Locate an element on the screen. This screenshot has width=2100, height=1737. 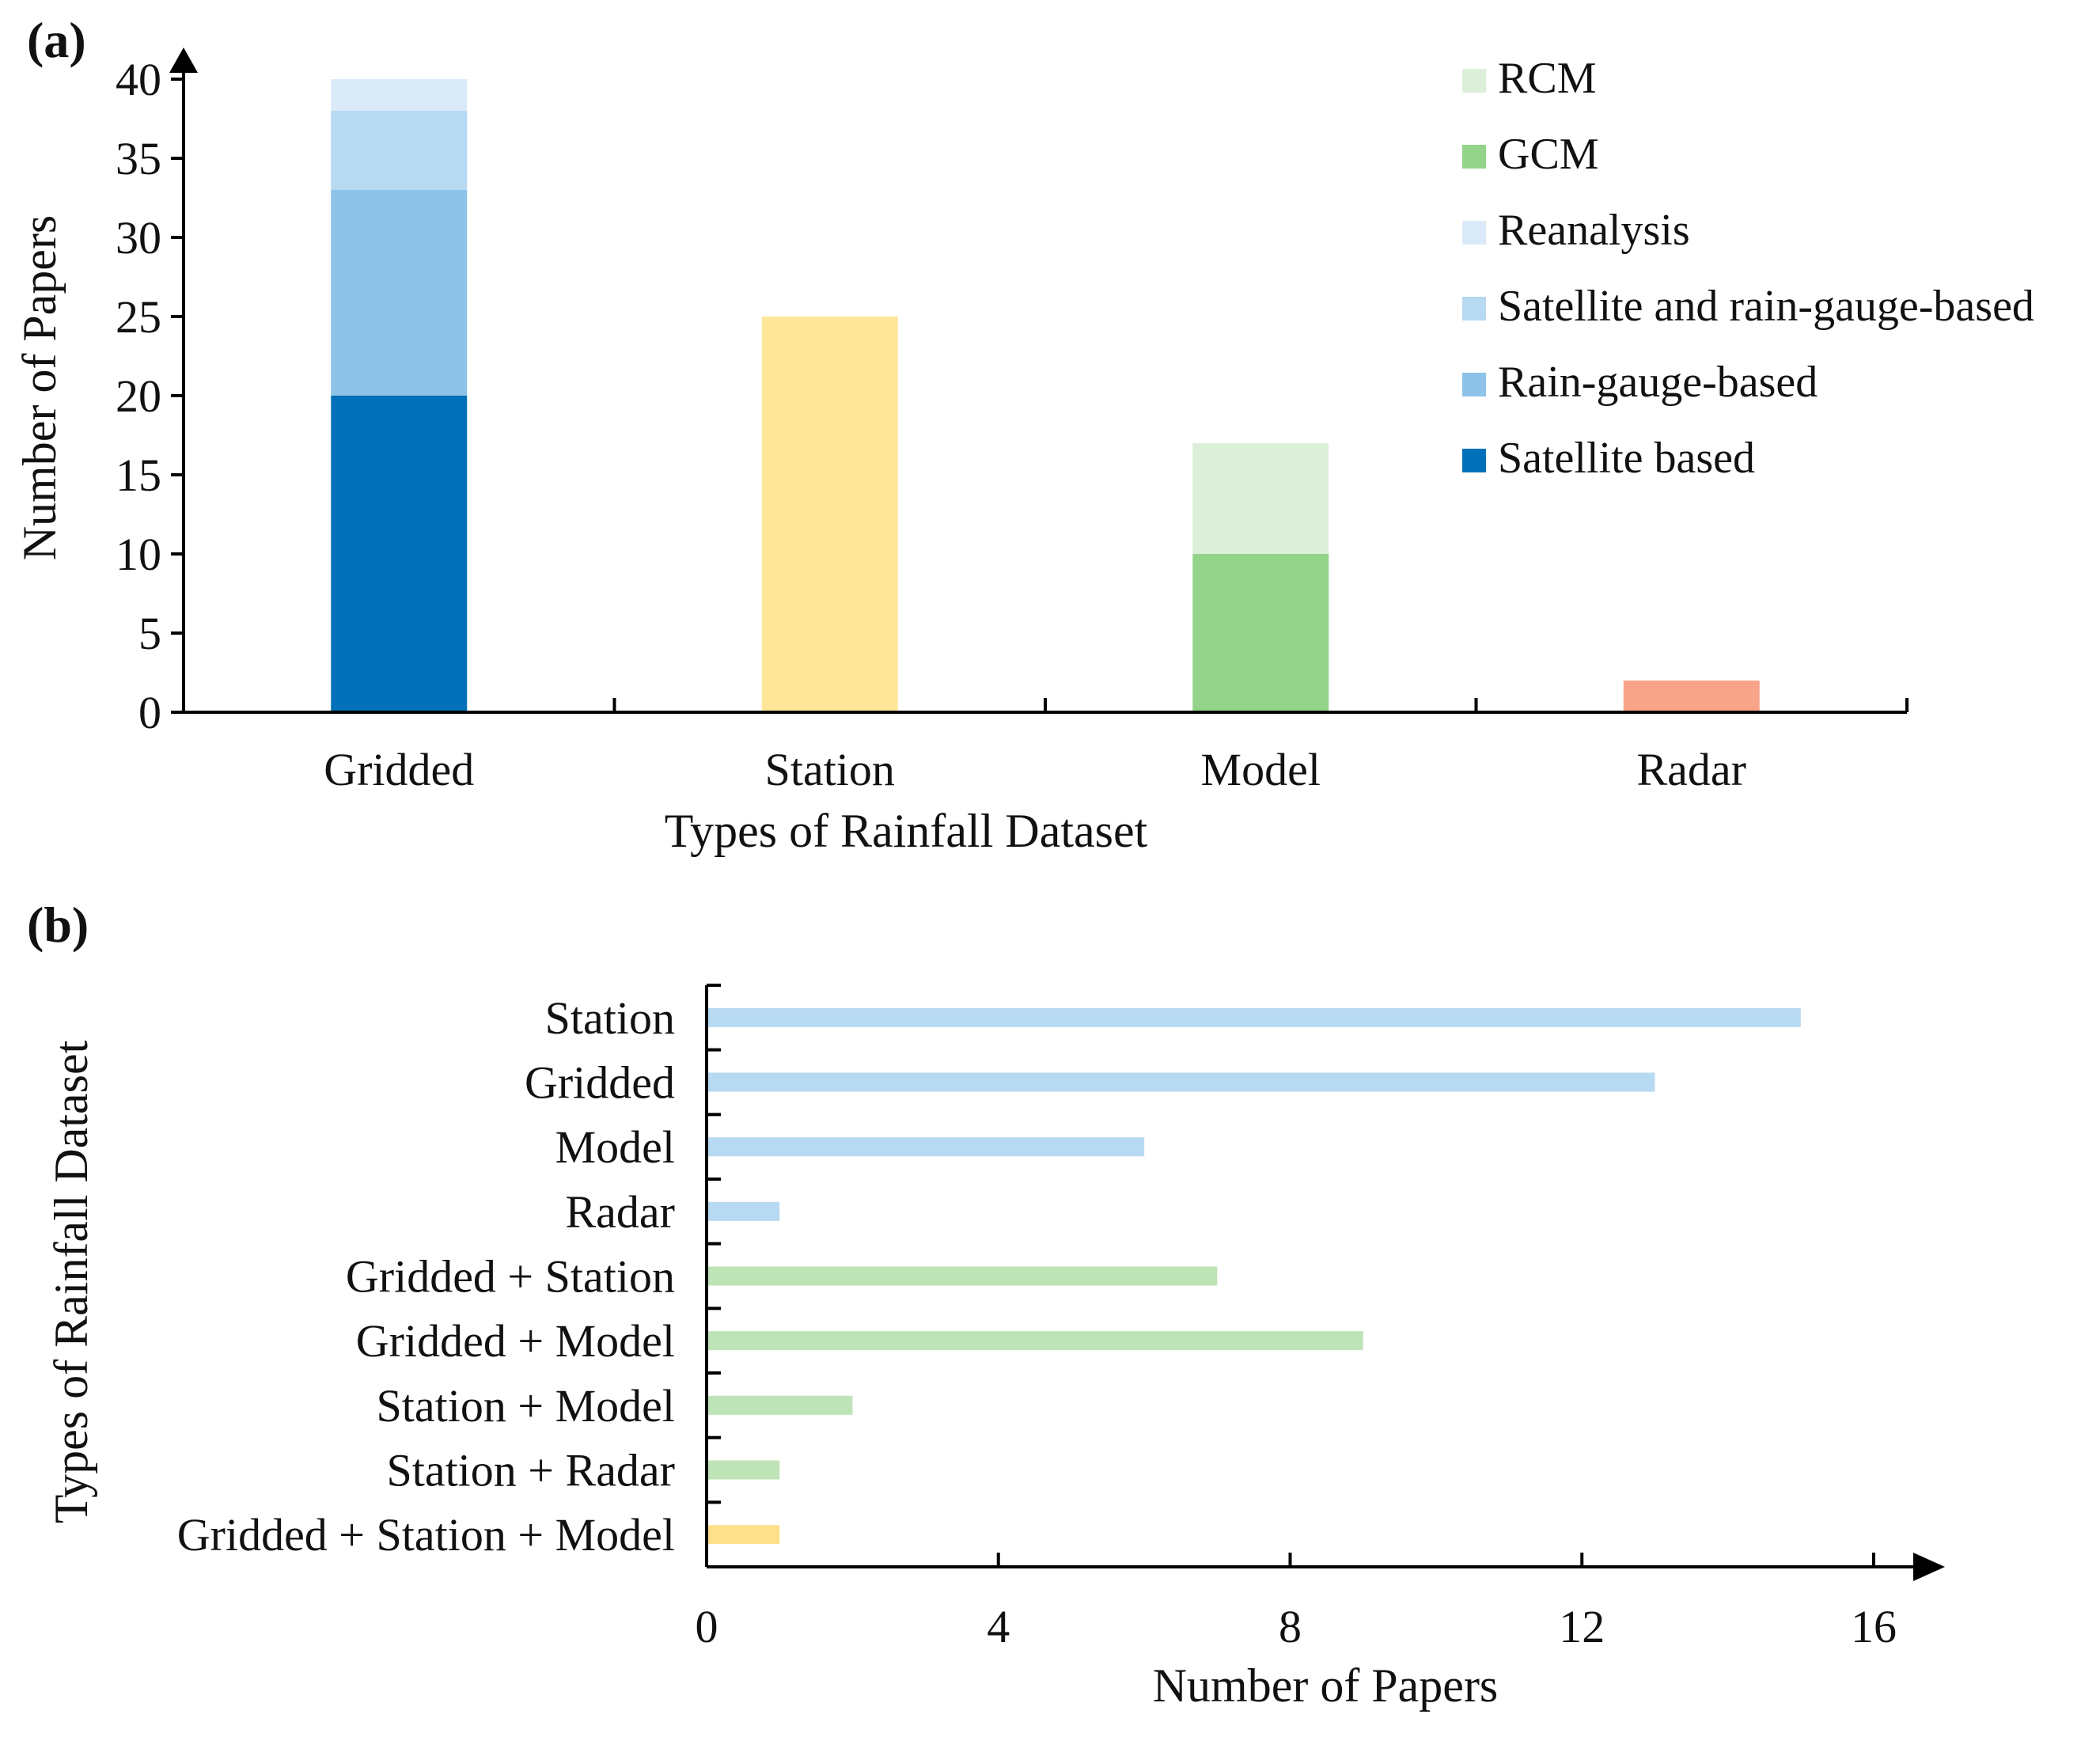
chart-a-y-tick-label: 30 is located at coordinates (138, 238).